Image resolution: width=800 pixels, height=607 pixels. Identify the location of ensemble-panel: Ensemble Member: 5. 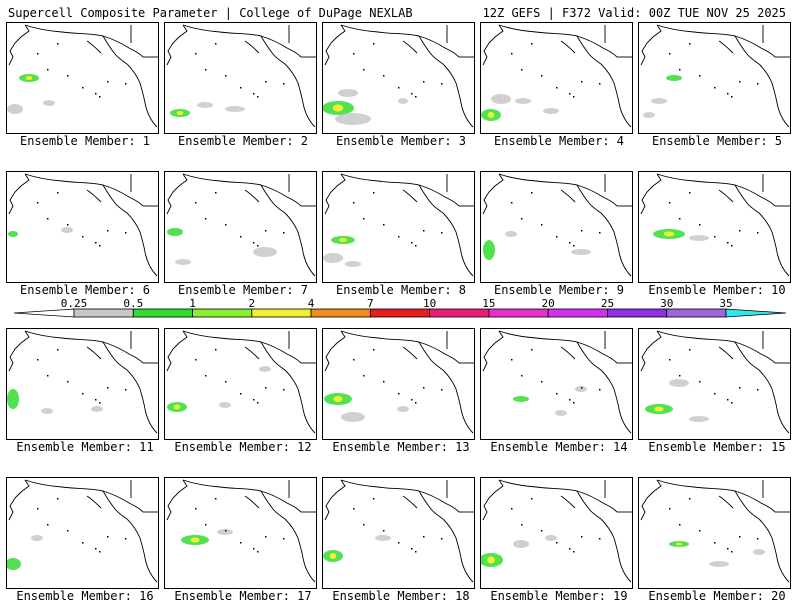
(717, 87).